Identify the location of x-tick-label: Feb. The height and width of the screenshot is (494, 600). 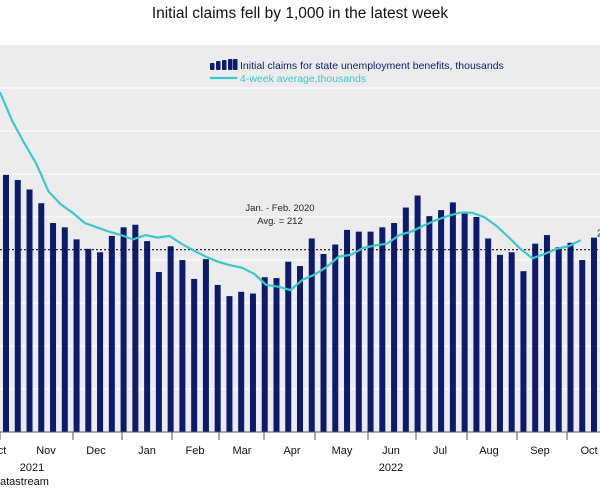
(195, 451).